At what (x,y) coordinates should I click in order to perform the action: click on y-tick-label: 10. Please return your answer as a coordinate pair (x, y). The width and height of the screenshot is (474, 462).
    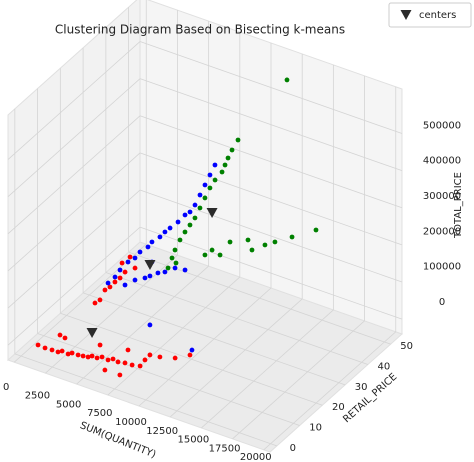
    Looking at the image, I should click on (315, 428).